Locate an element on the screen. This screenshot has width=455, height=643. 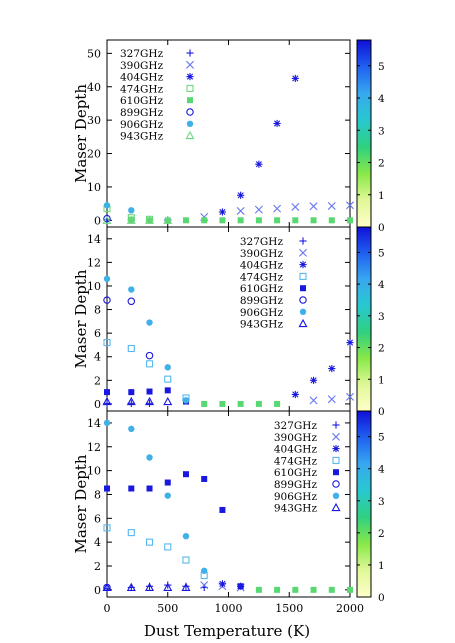
y-tick-label: 4 is located at coordinates (97, 357).